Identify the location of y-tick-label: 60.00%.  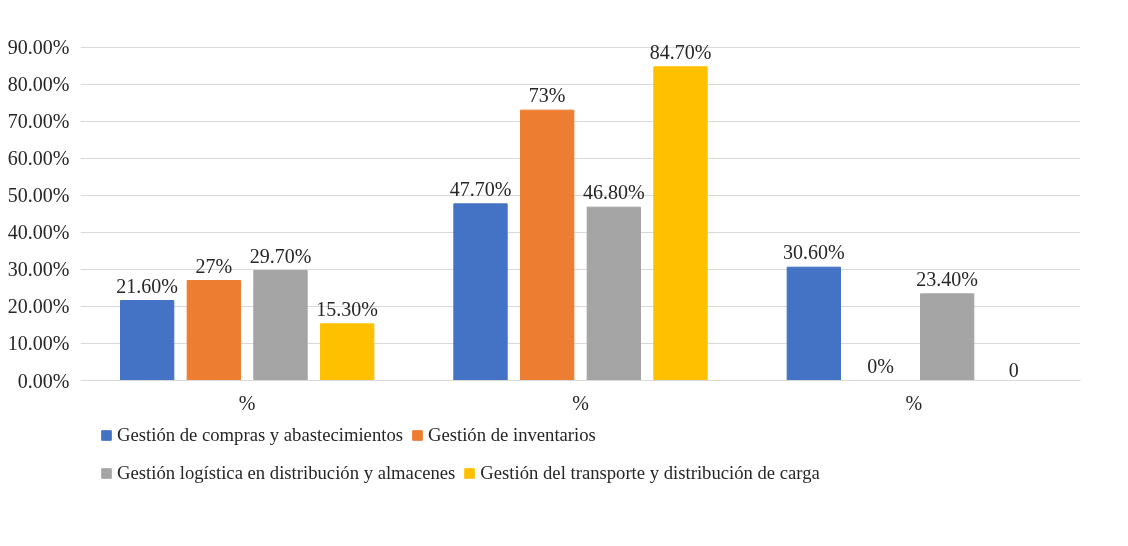
(38, 158).